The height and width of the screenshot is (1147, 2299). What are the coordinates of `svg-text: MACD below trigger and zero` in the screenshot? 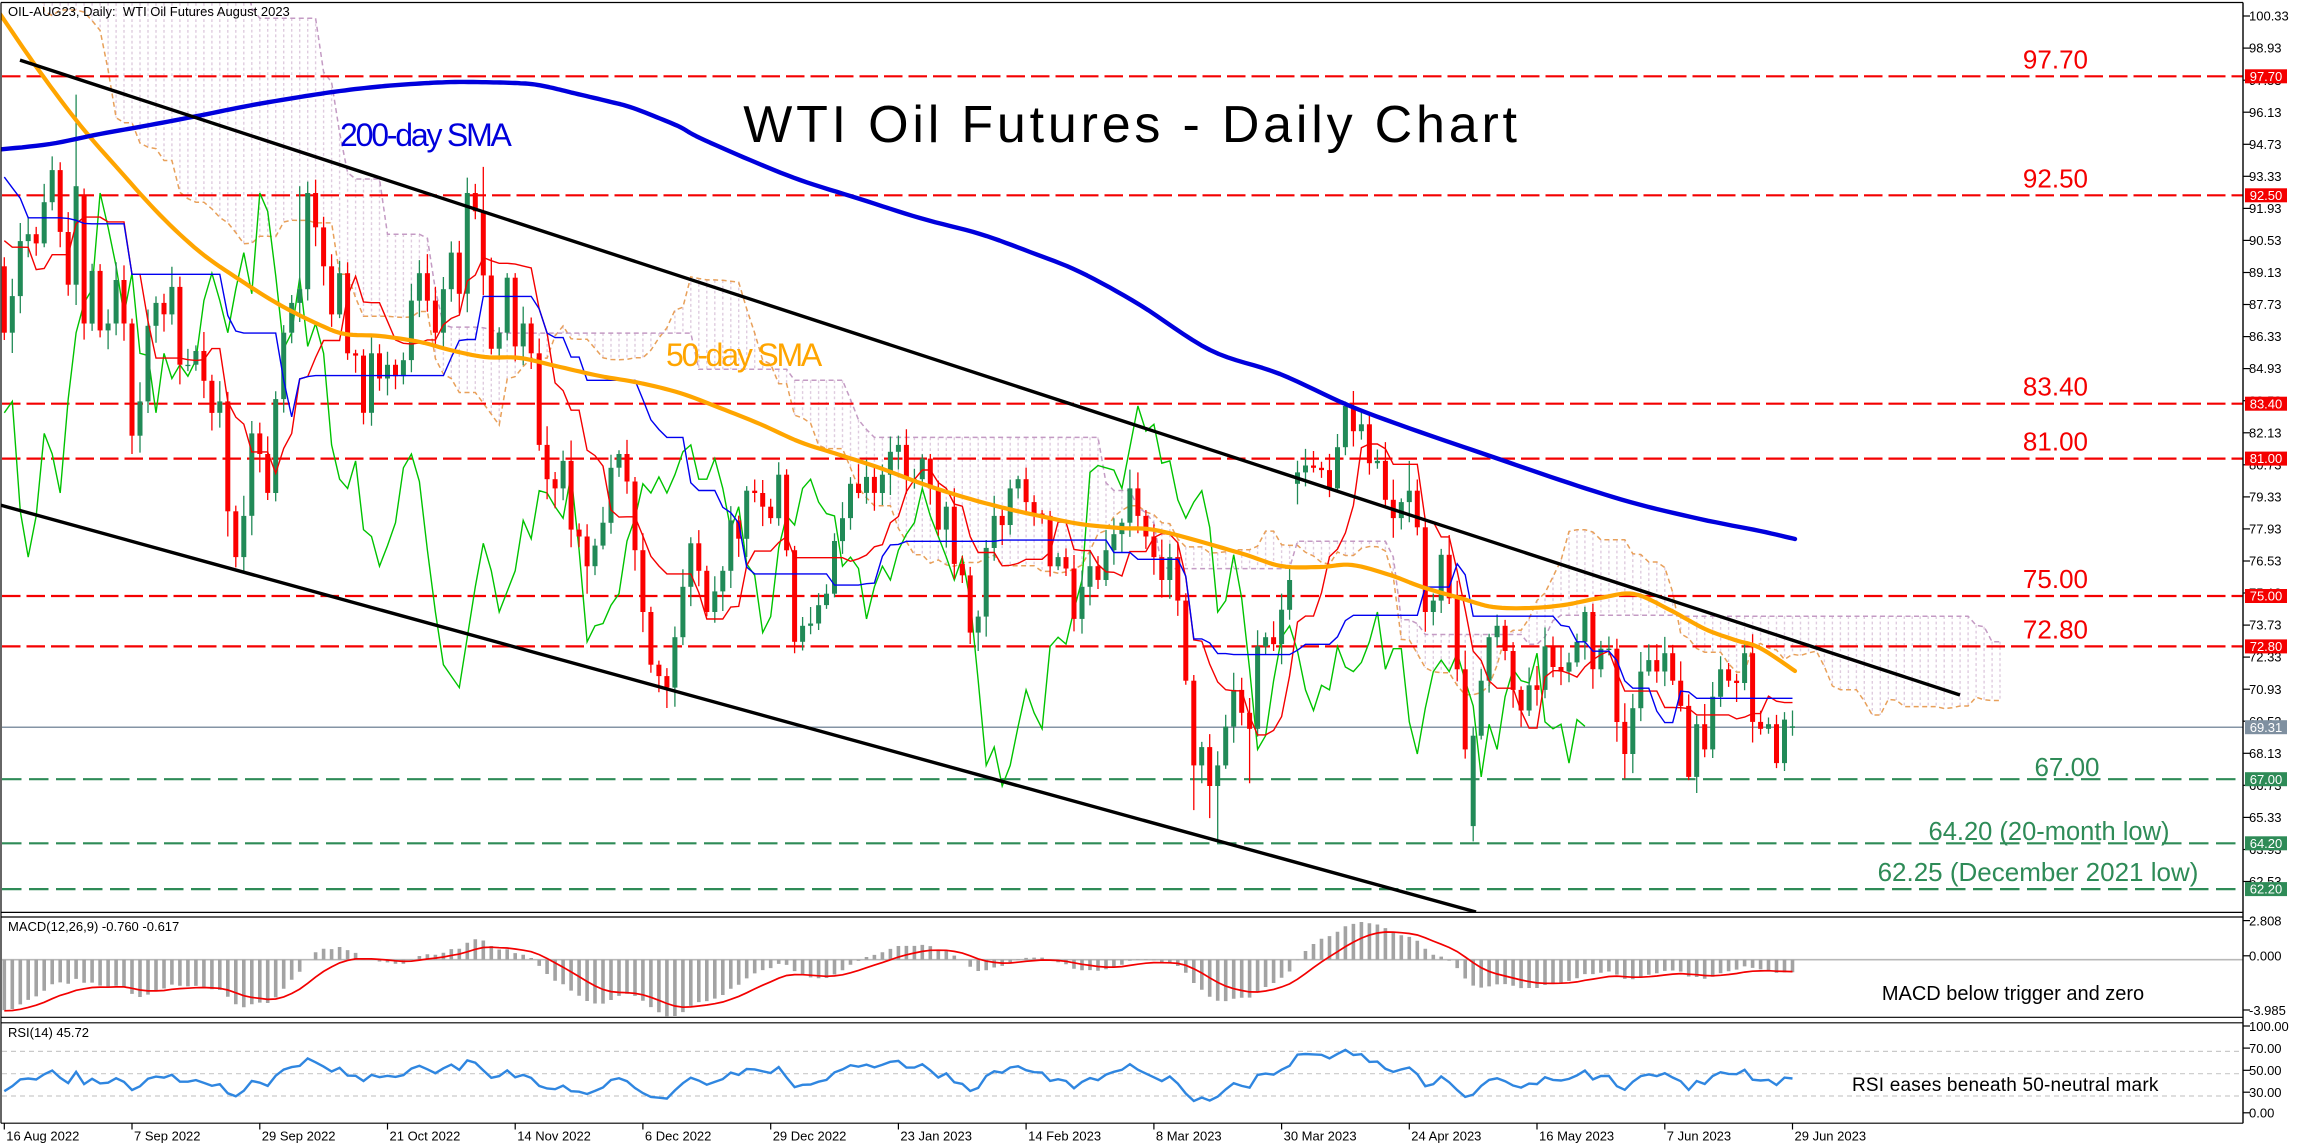 It's located at (2013, 994).